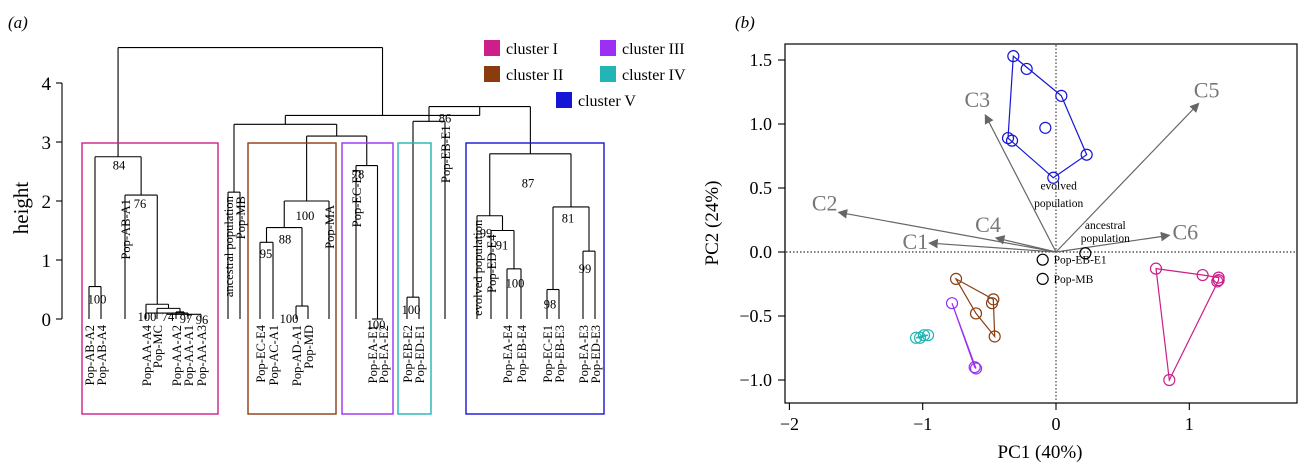 Image resolution: width=1307 pixels, height=470 pixels. Describe the element at coordinates (47, 320) in the screenshot. I see `y-tick-label: 0` at that location.